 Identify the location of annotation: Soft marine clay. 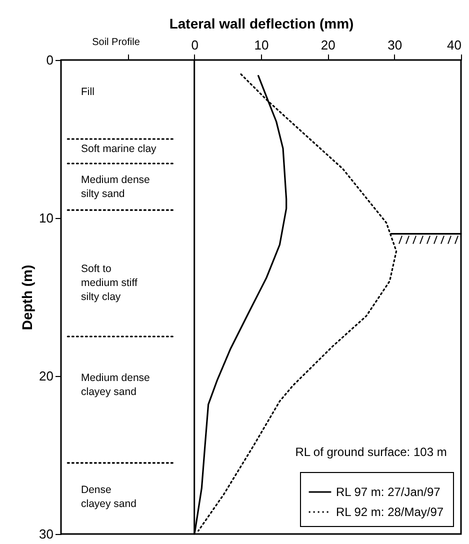
(119, 149).